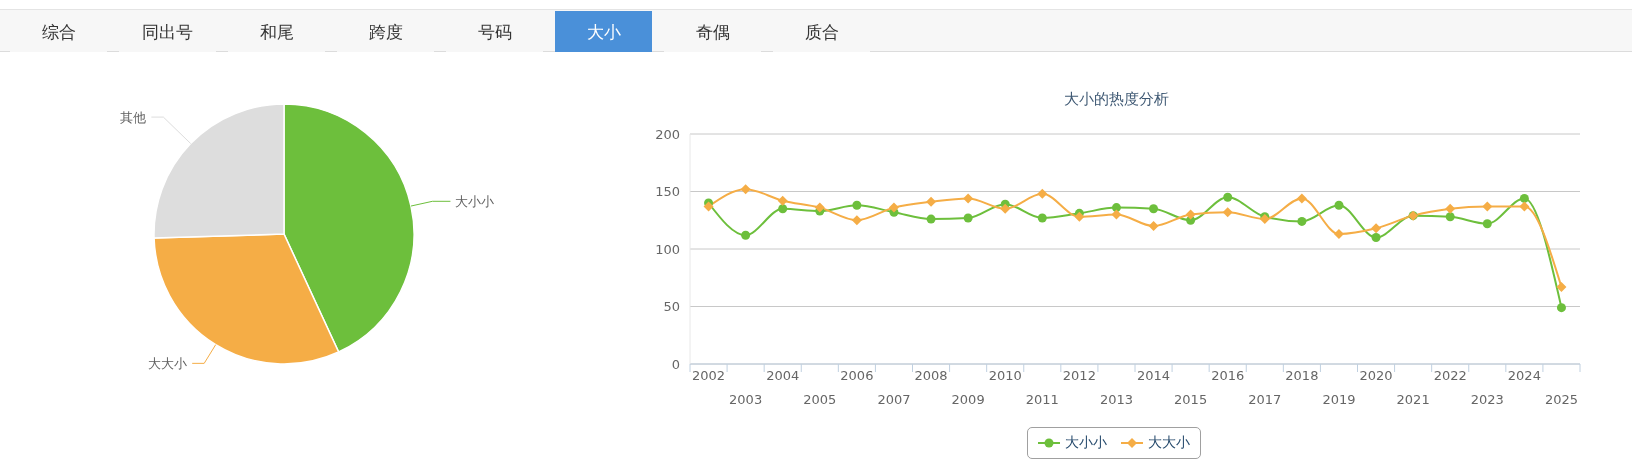 Image resolution: width=1632 pixels, height=472 pixels. Describe the element at coordinates (1302, 375) in the screenshot. I see `x-tick-label: 2018` at that location.